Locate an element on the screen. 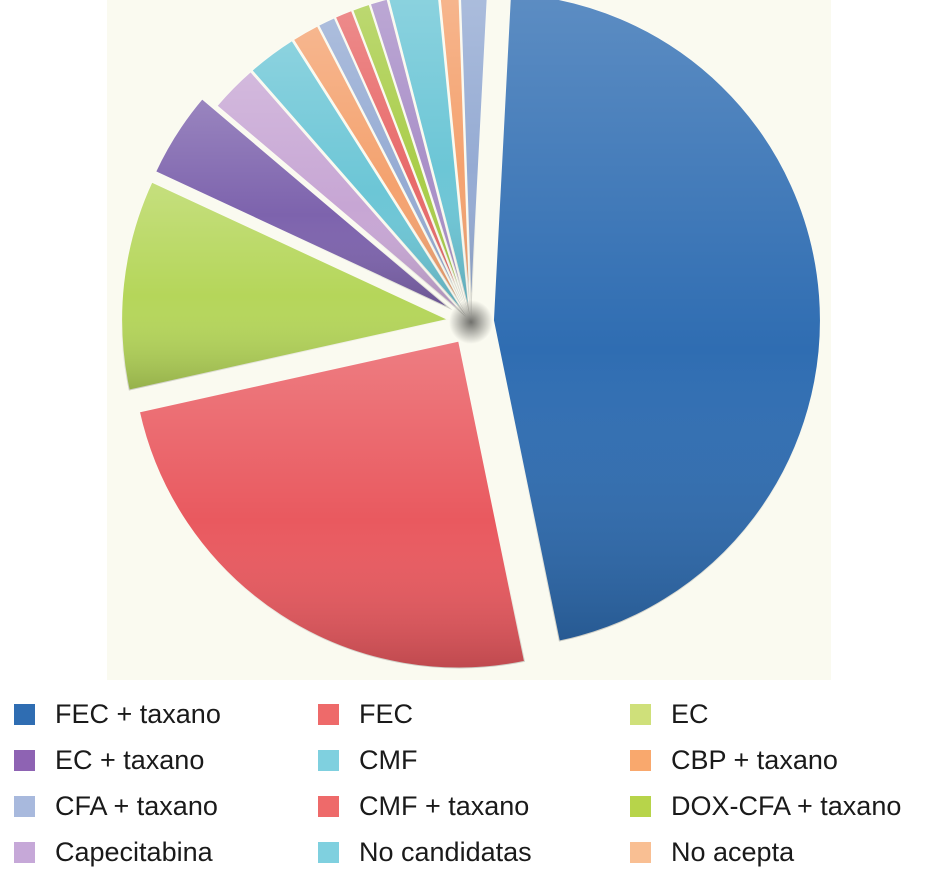  legend-item: CFA + taxano is located at coordinates (116, 806).